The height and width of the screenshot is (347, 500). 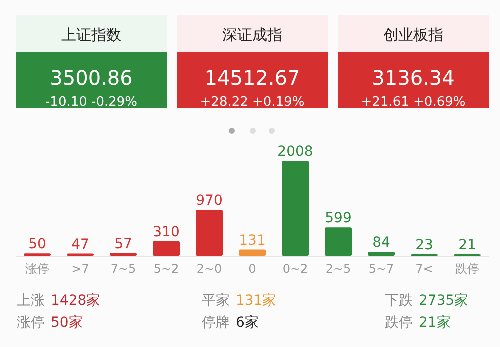 I want to click on text: 3136.34, so click(x=413, y=78).